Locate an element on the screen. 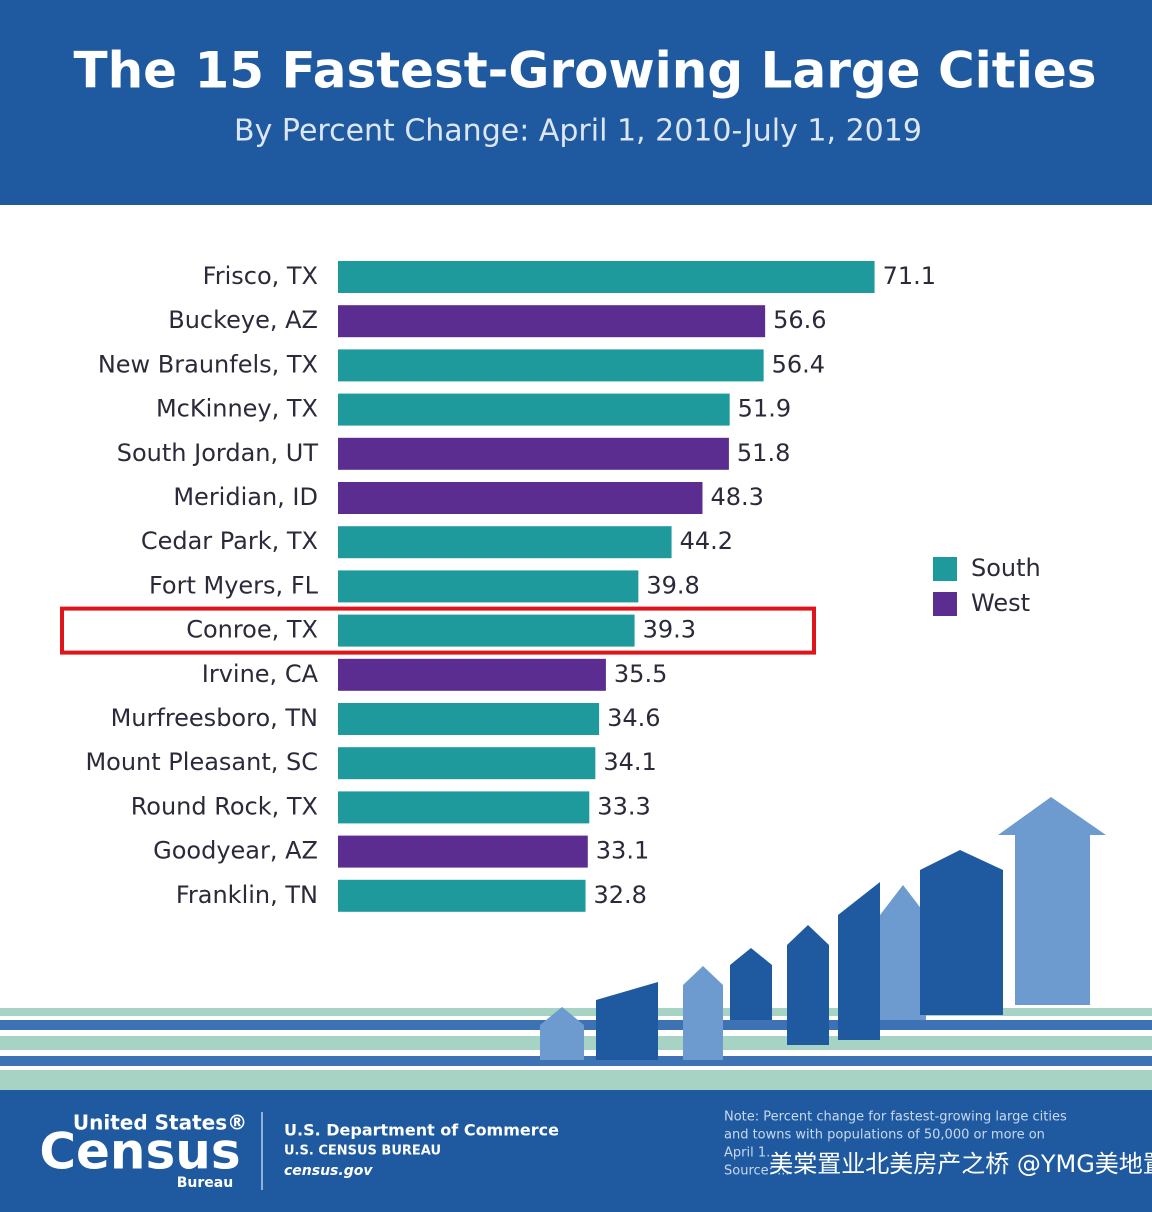 This screenshot has height=1212, width=1152. category-label: New Braunfels, TX is located at coordinates (208, 364).